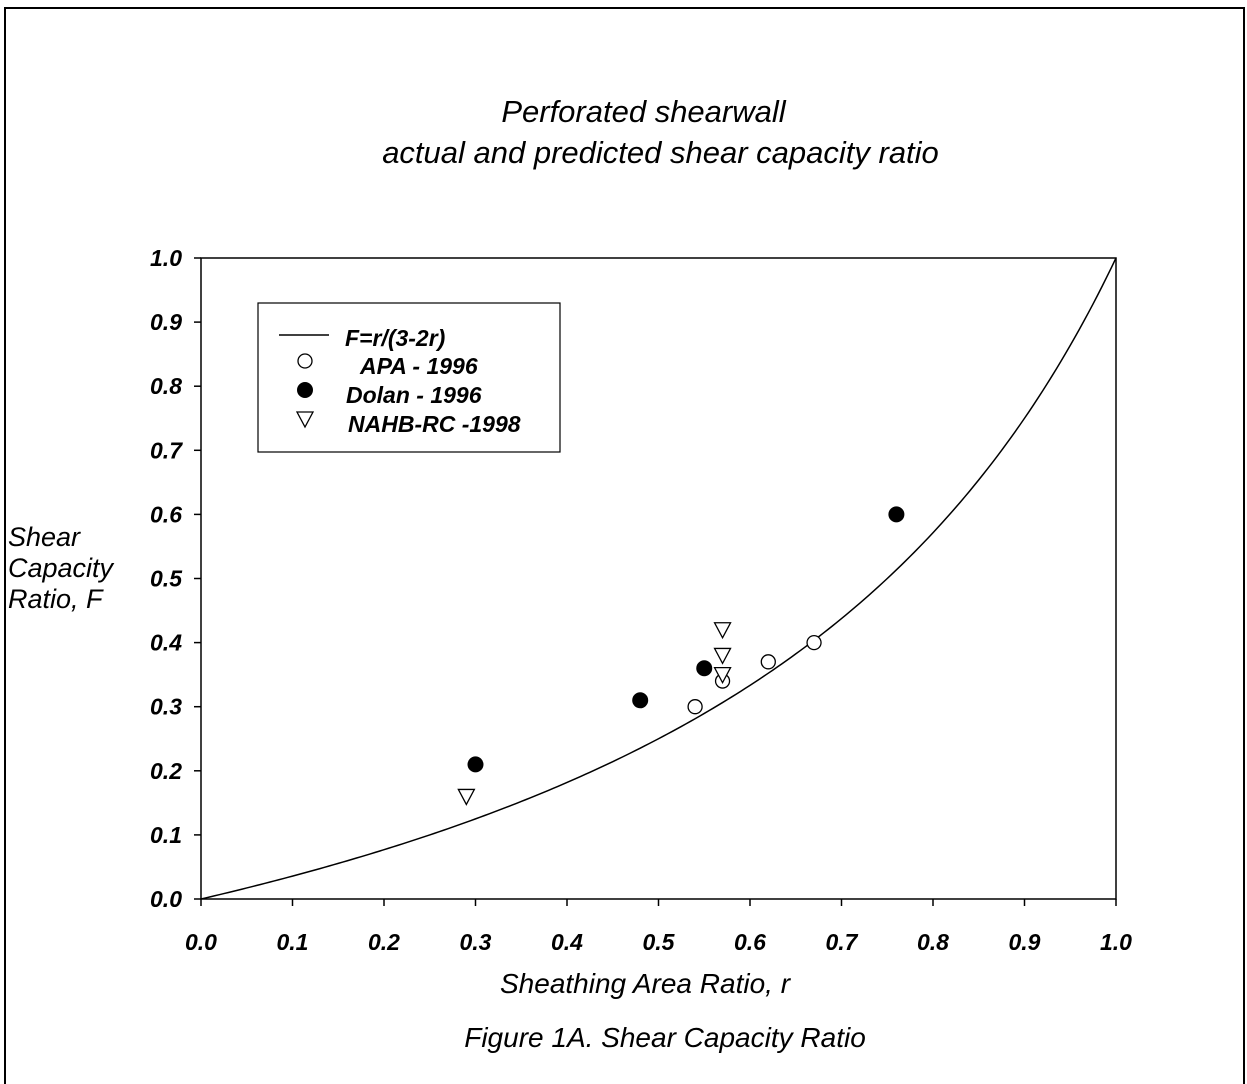 Image resolution: width=1247 pixels, height=1084 pixels. I want to click on x-tick-label: 0.6, so click(750, 942).